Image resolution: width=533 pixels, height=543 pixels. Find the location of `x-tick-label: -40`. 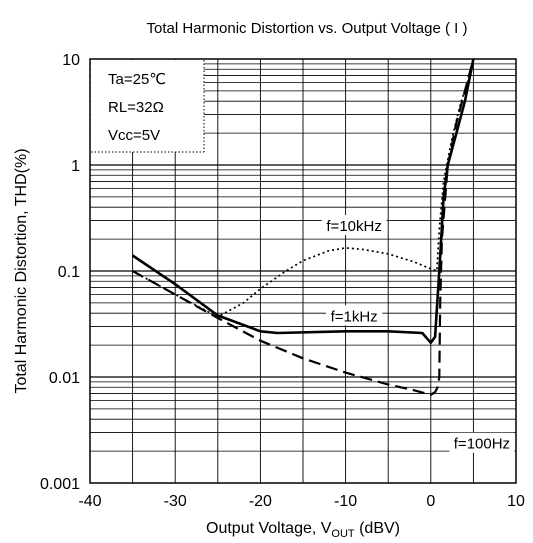

x-tick-label: -40 is located at coordinates (89, 501).